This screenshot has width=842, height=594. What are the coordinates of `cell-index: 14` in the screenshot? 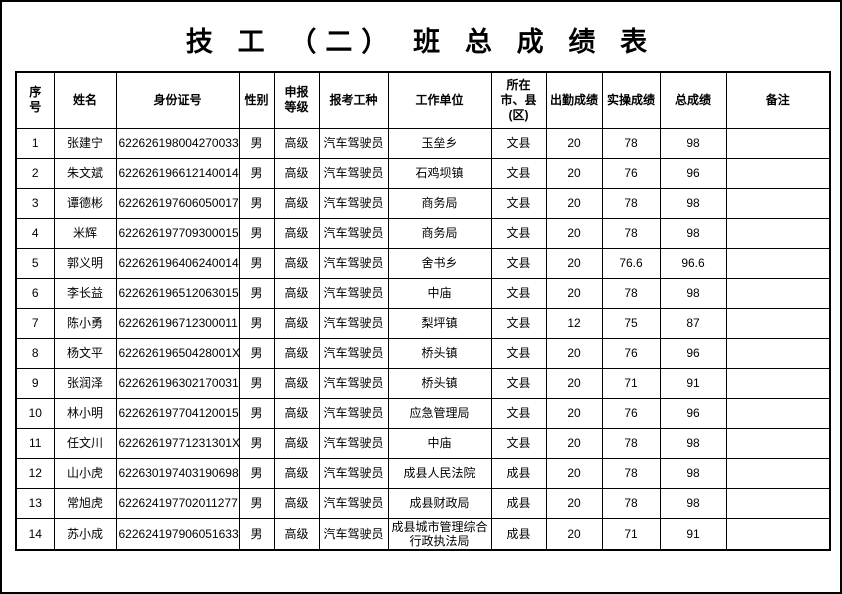 It's located at (35, 534).